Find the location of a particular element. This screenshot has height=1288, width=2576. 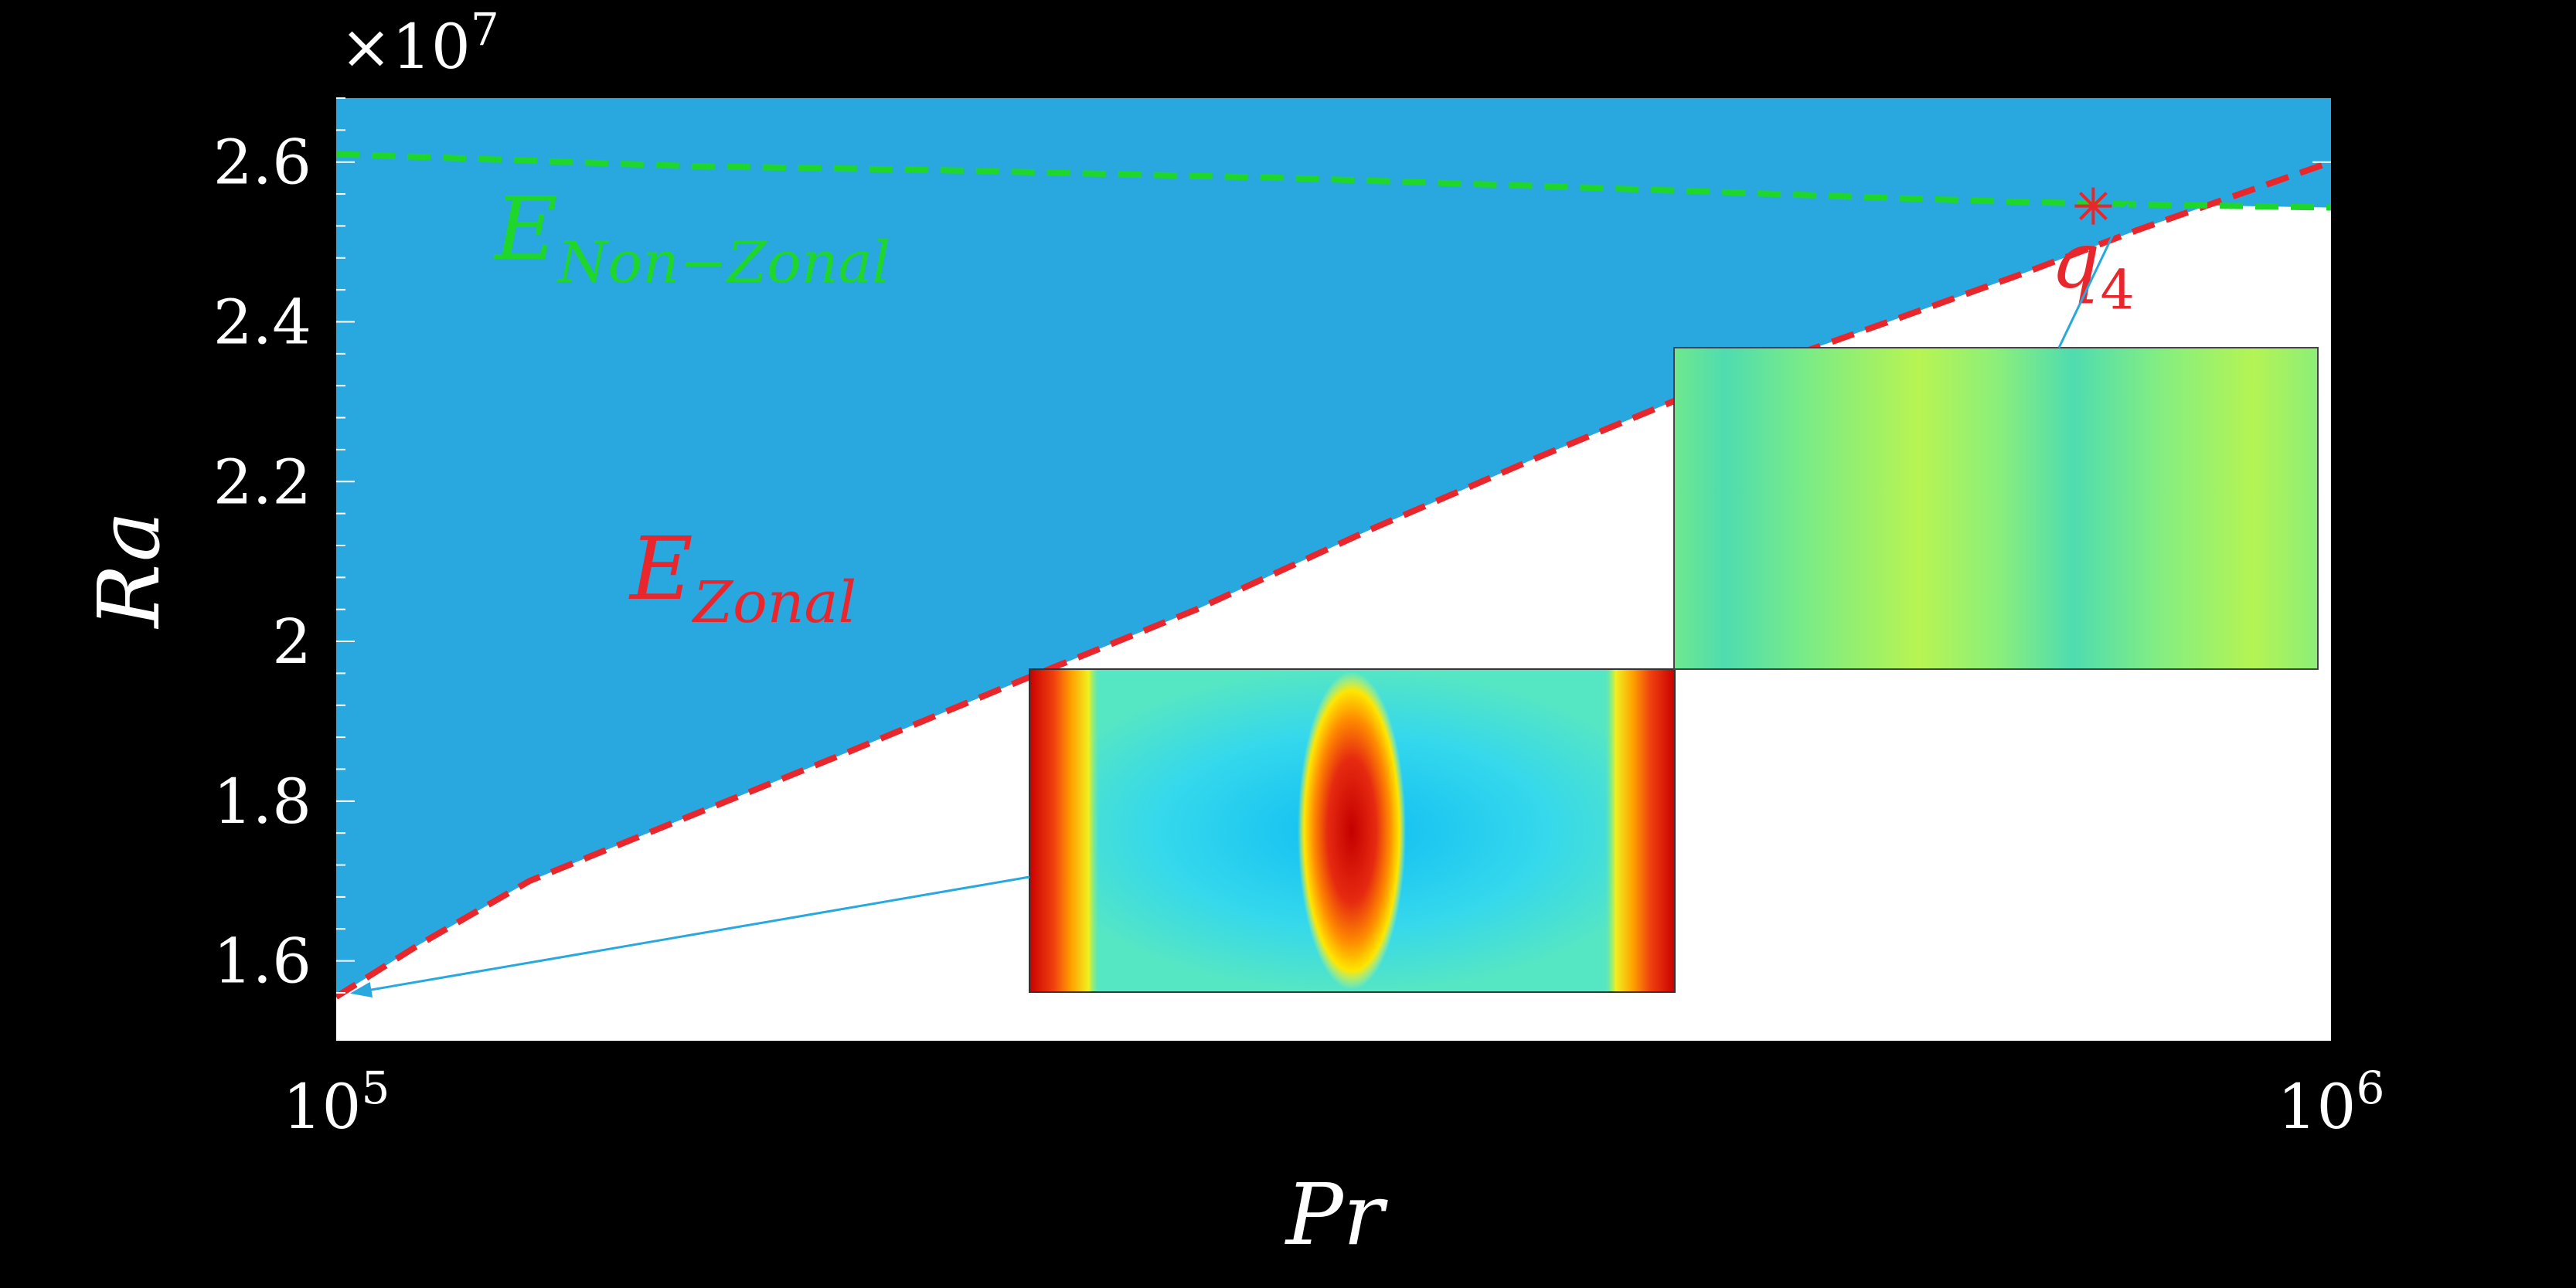

label-nonzonal: ENon−Zonal is located at coordinates (691, 237).